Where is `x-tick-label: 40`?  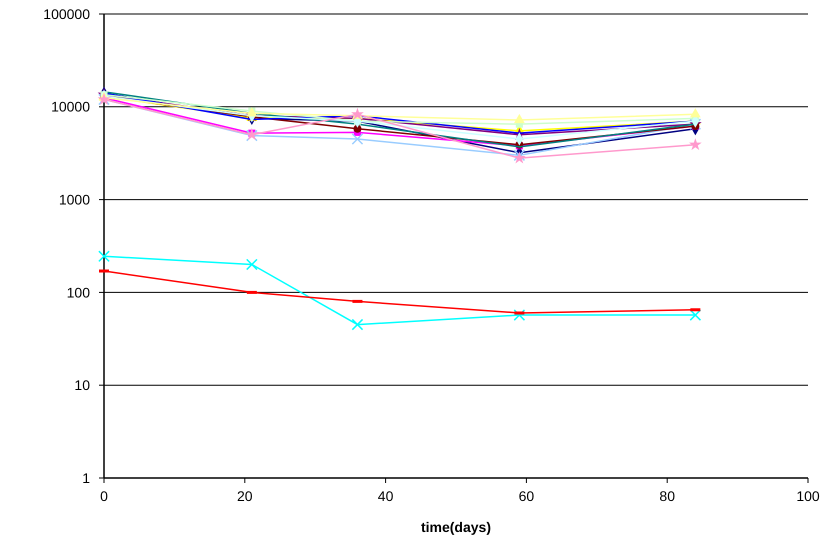 x-tick-label: 40 is located at coordinates (386, 496).